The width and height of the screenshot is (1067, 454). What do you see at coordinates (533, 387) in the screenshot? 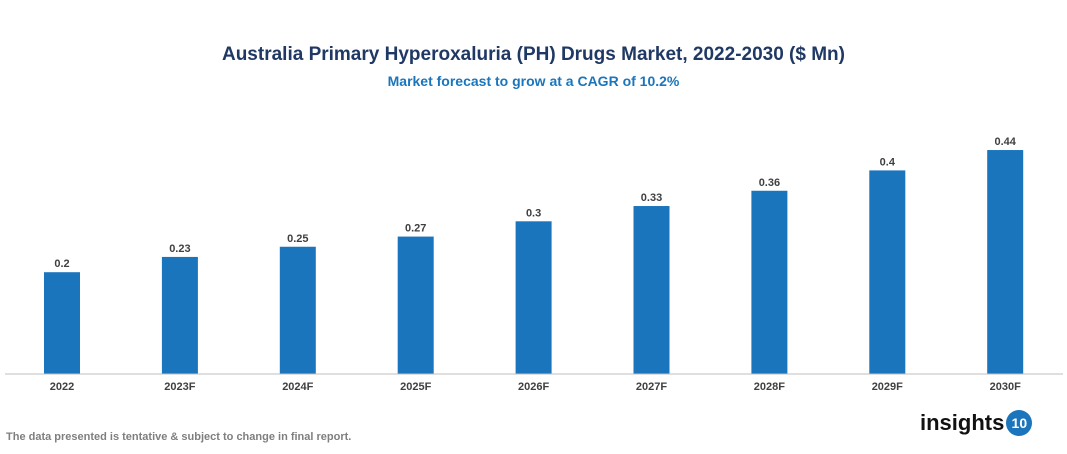
I see `x-tick-label: 2026F` at bounding box center [533, 387].